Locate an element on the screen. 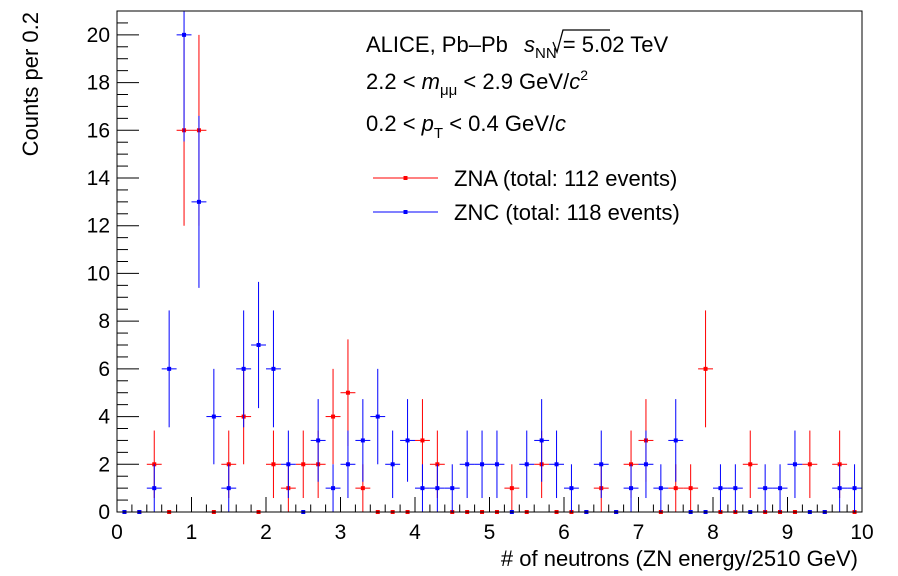 This screenshot has height=576, width=898. annotation-mass-range: < 2.9 GeV/ is located at coordinates (513, 81).